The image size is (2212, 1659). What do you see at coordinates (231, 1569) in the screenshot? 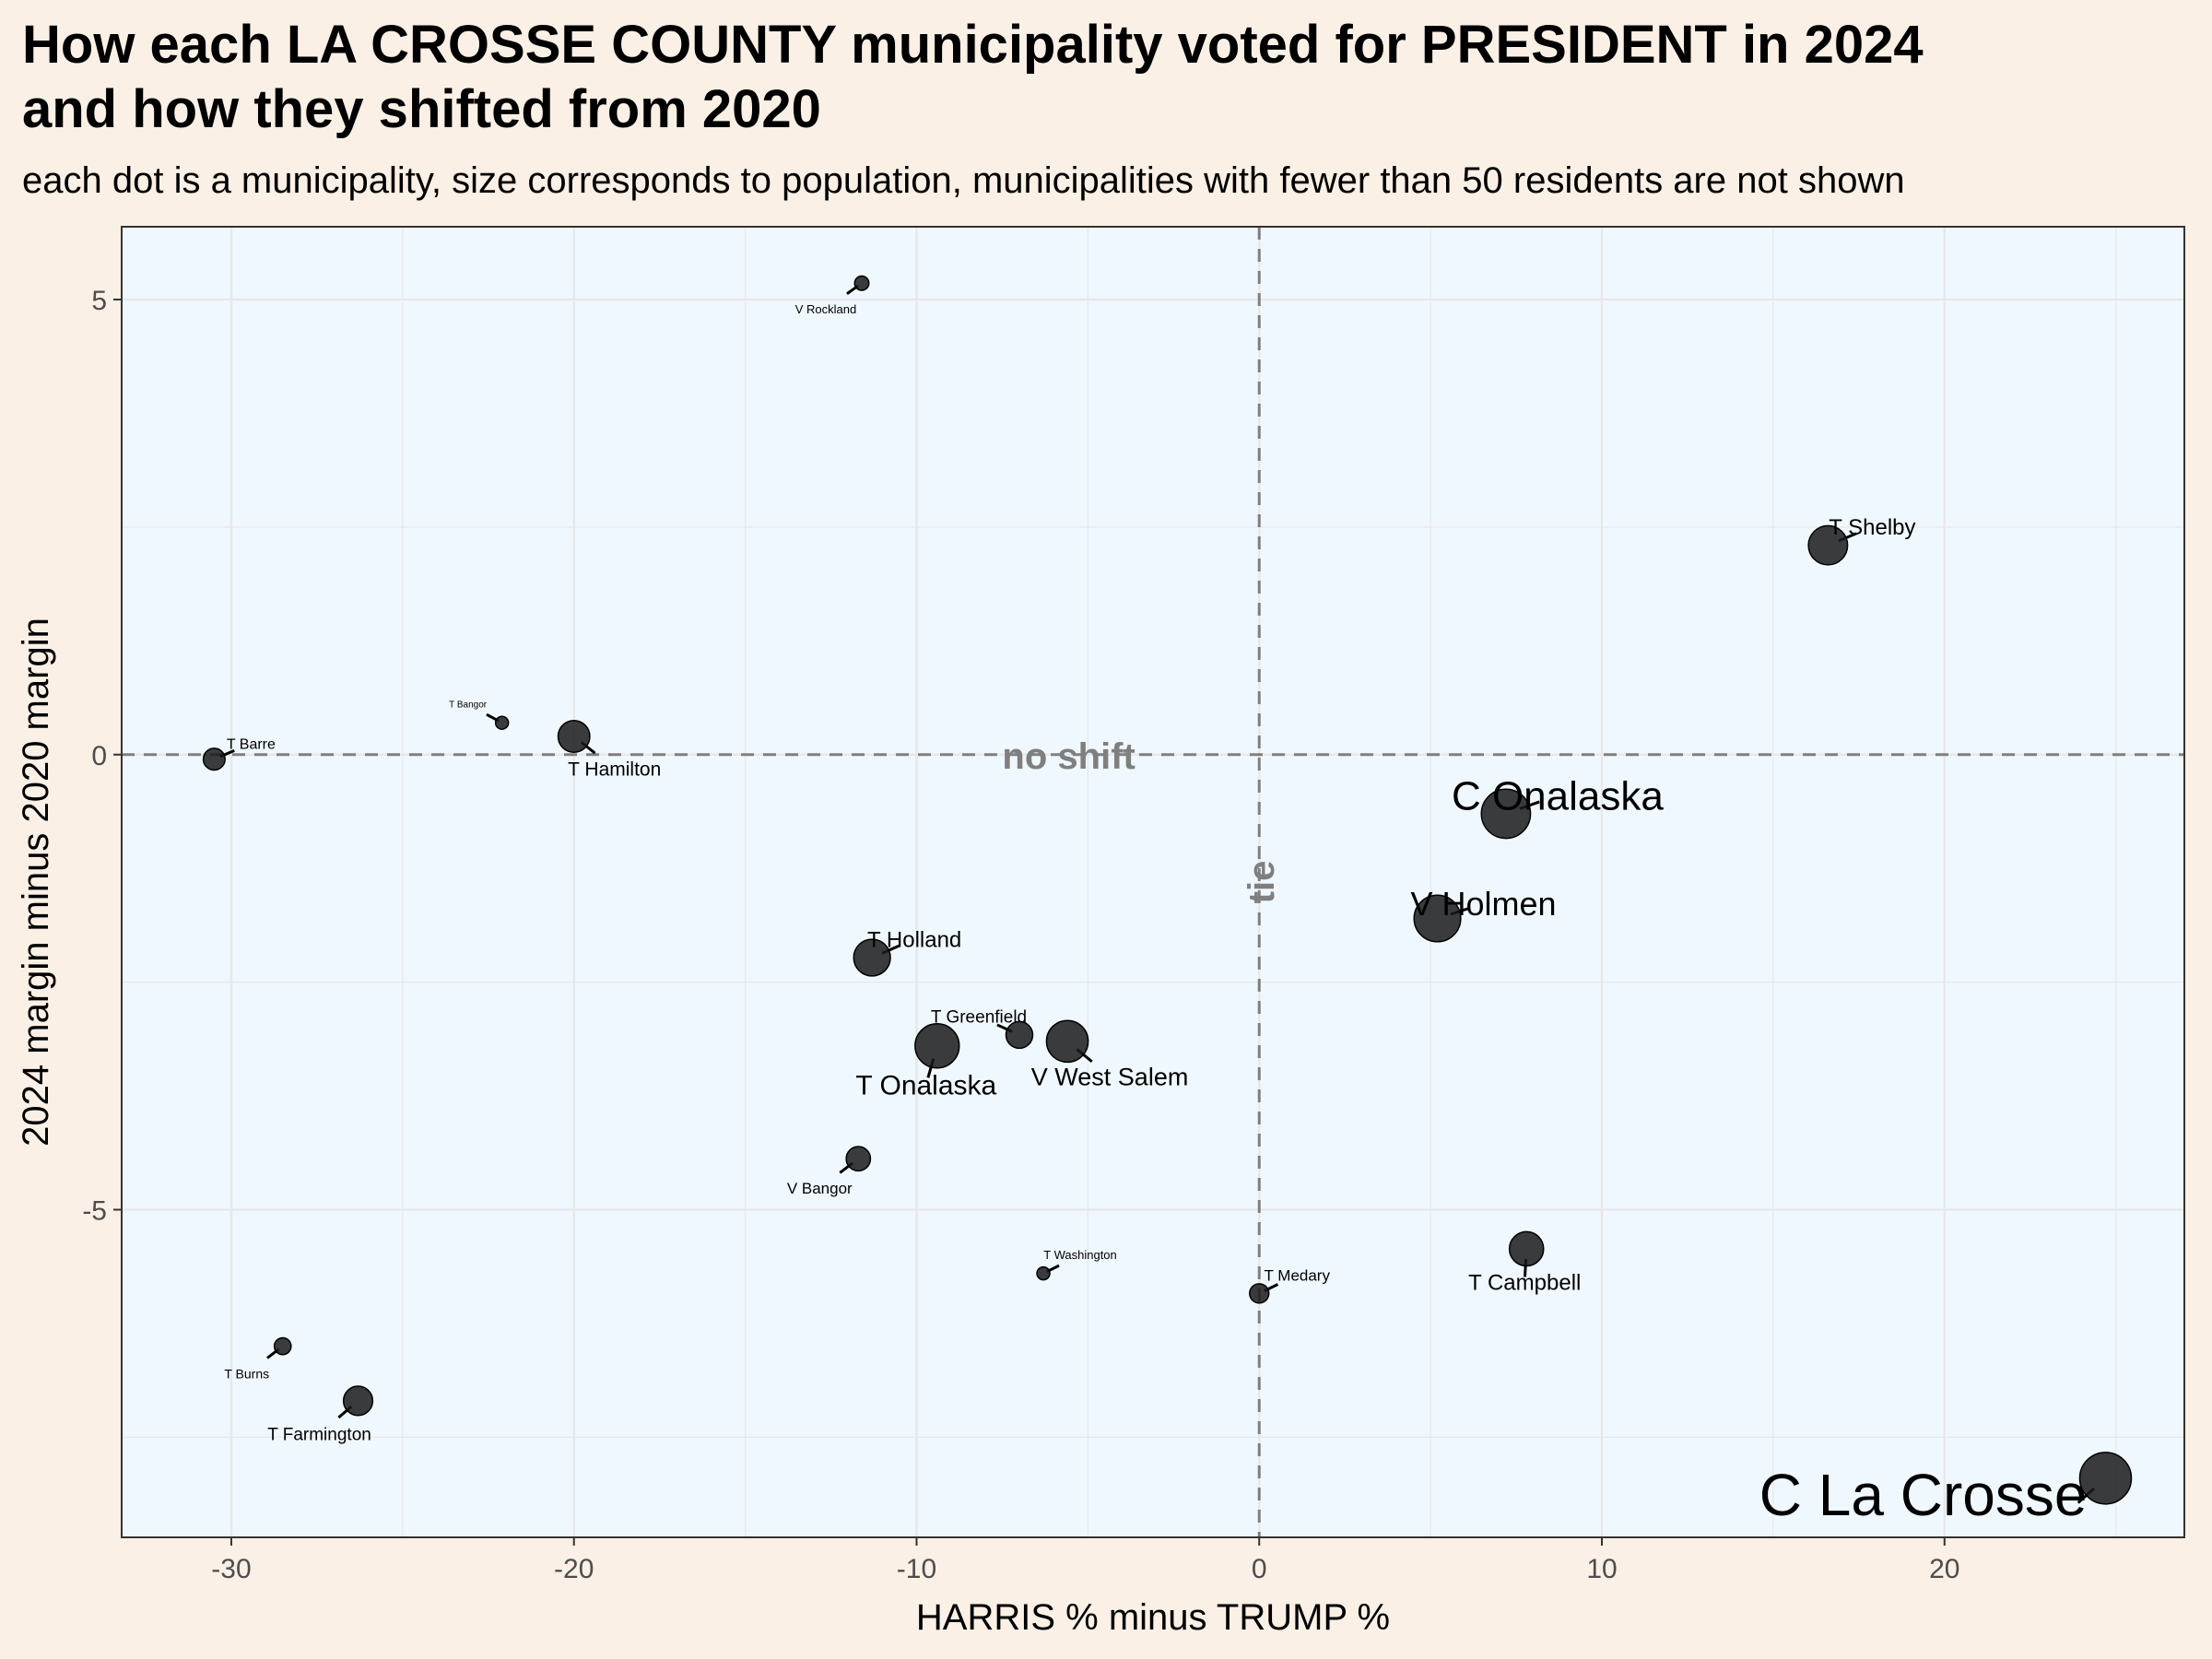
I see `x-tick-label: -30` at bounding box center [231, 1569].